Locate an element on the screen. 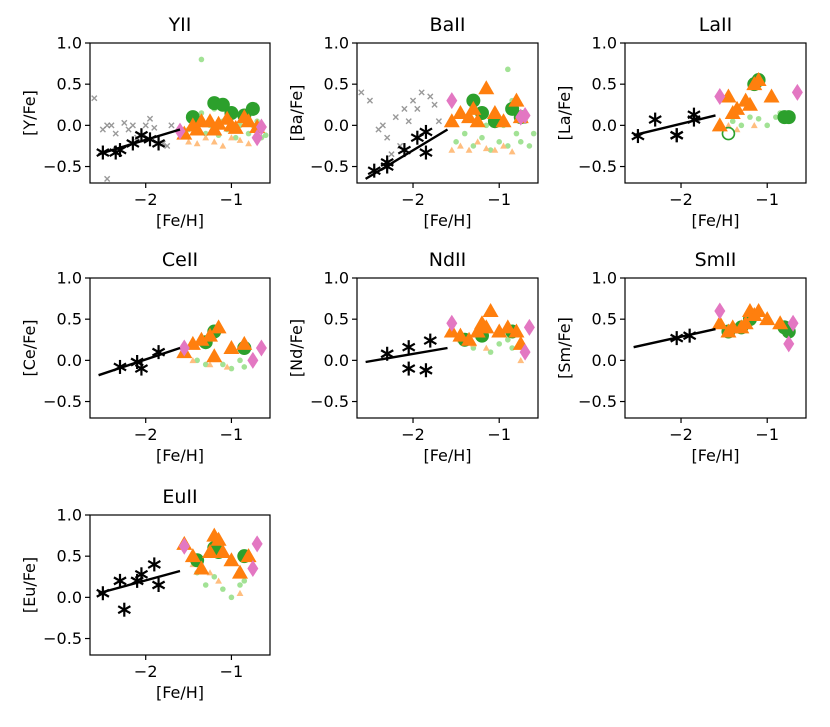 The height and width of the screenshot is (727, 830). series-green-open-circle is located at coordinates (728, 133).